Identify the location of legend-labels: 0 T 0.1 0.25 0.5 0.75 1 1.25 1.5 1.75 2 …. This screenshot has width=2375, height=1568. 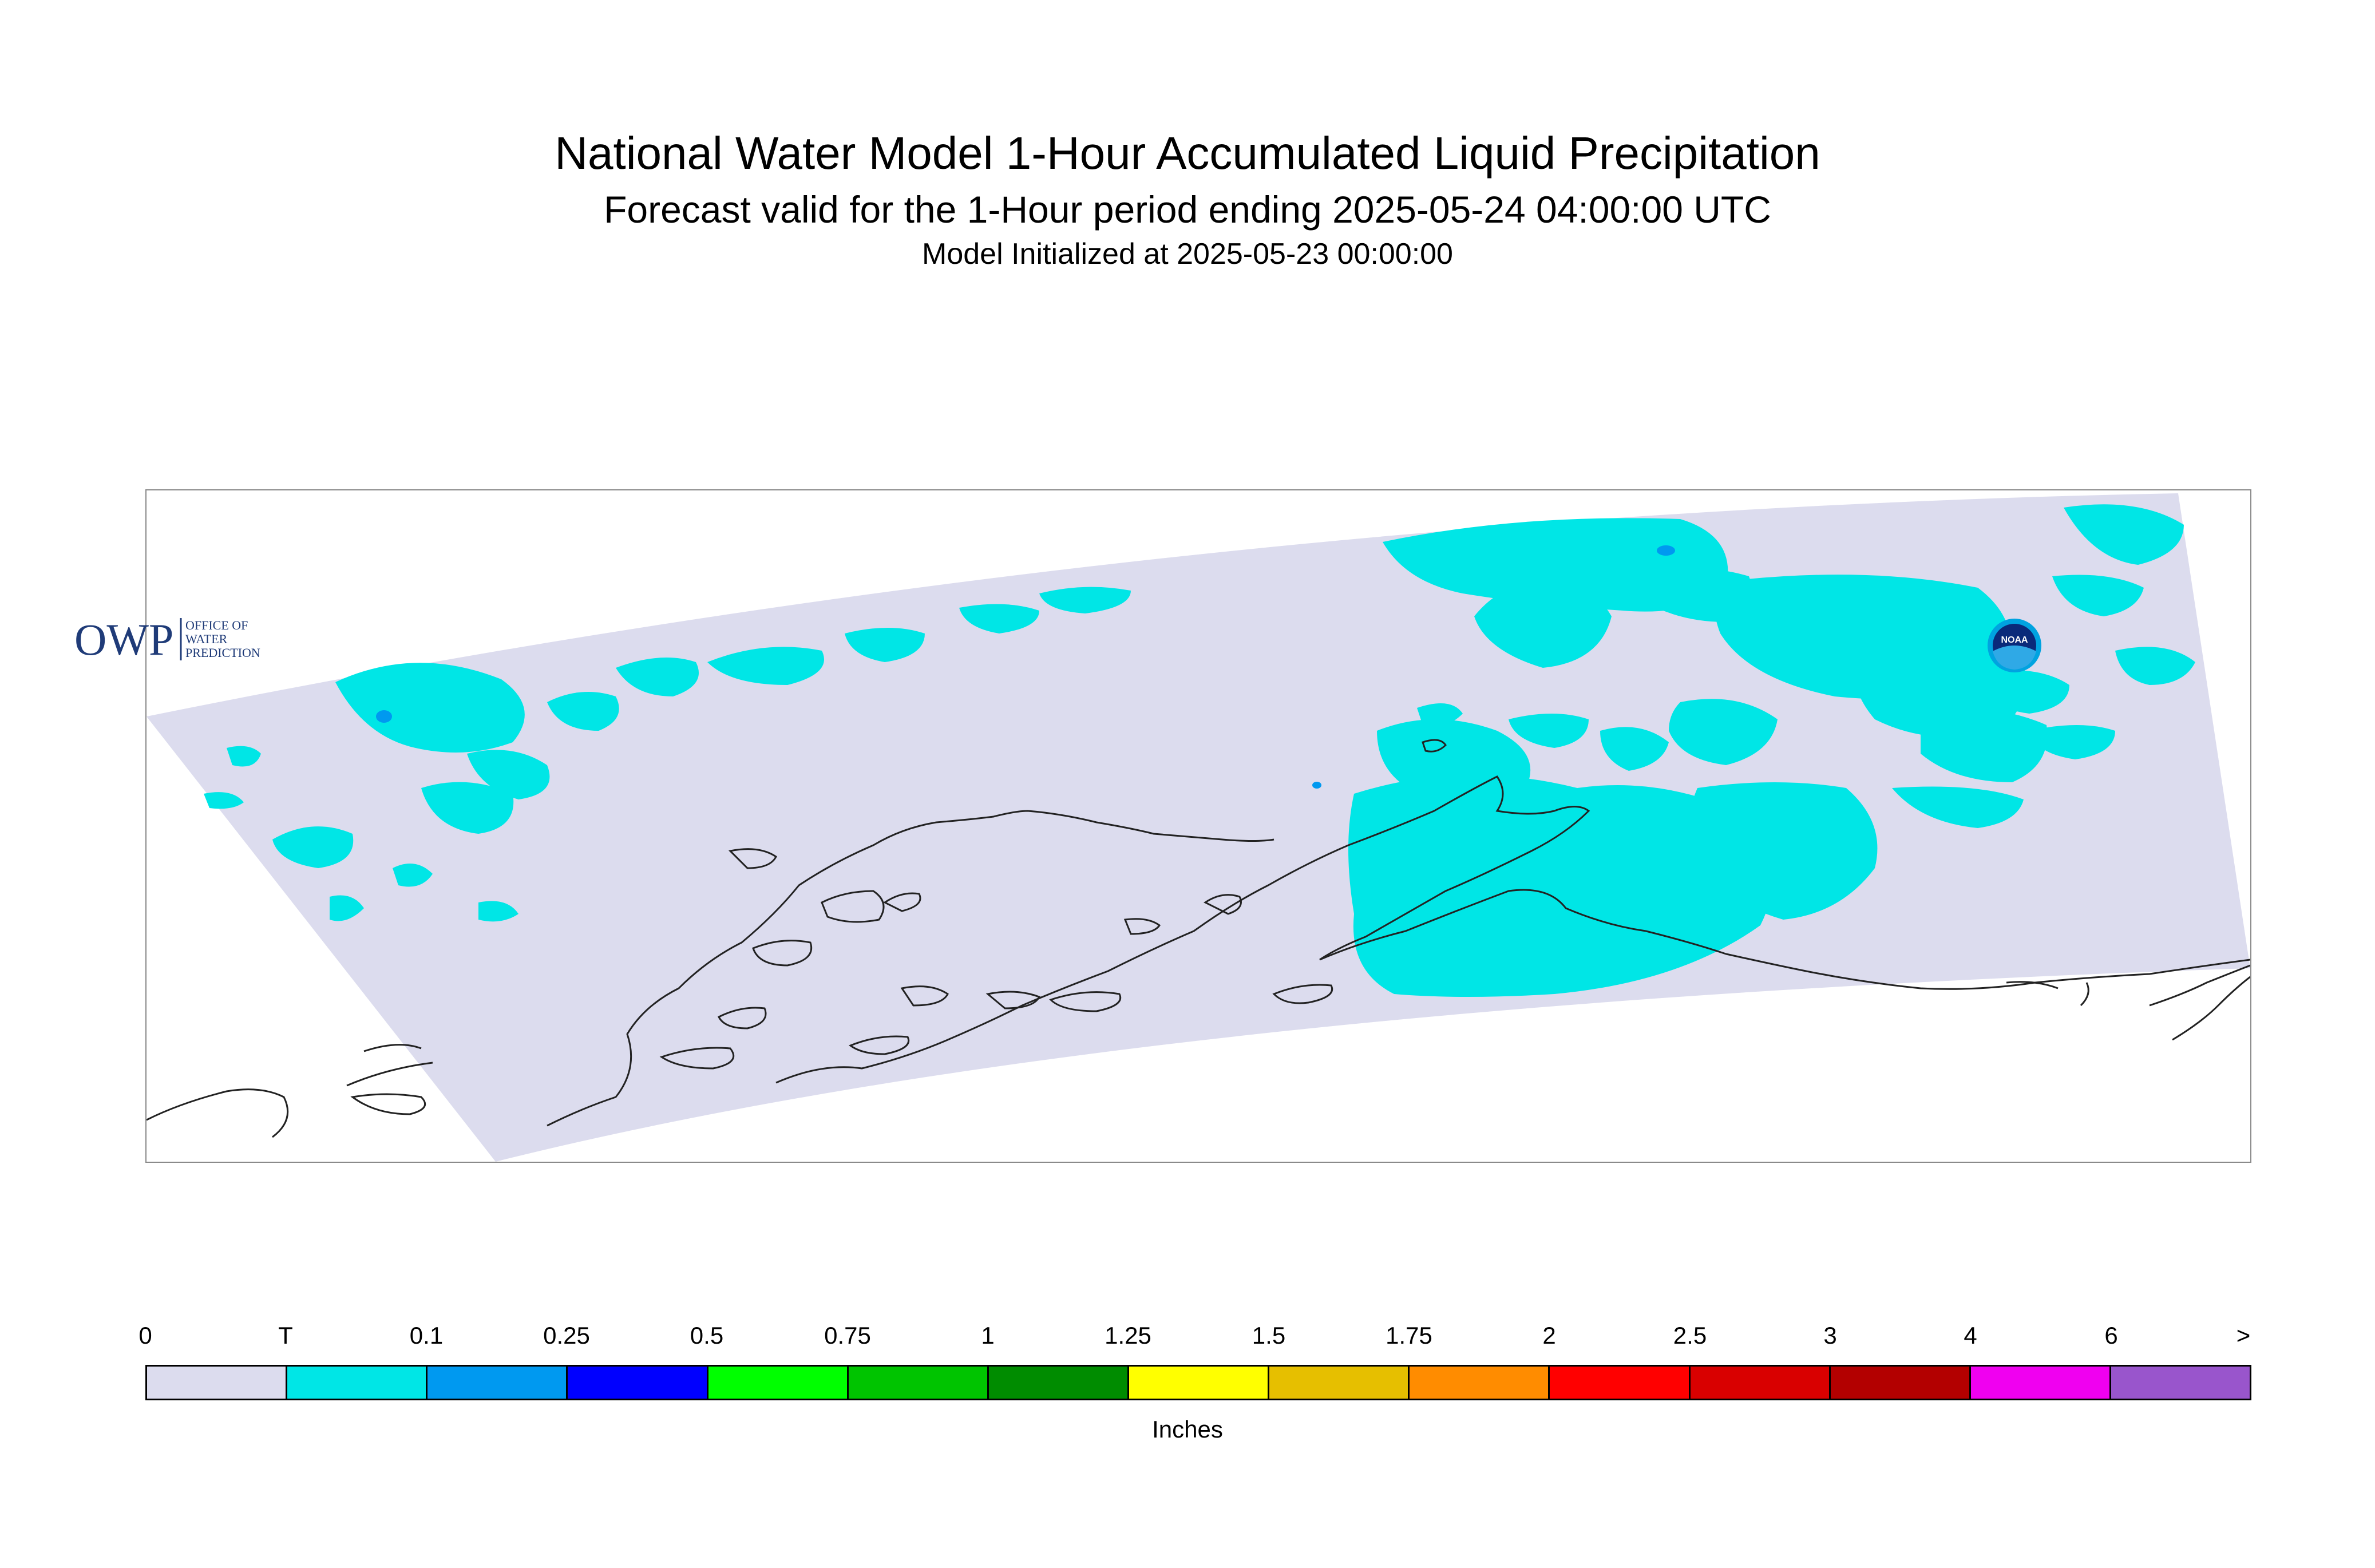
(1187, 1339).